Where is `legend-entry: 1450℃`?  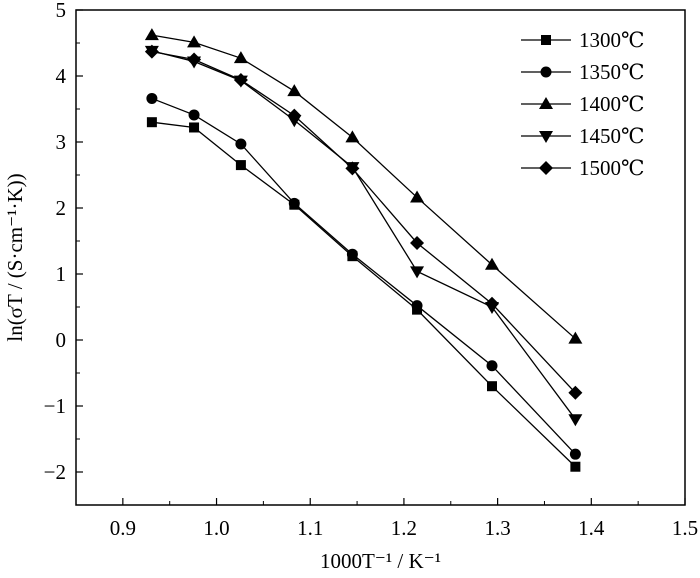
legend-entry: 1450℃ is located at coordinates (583, 136).